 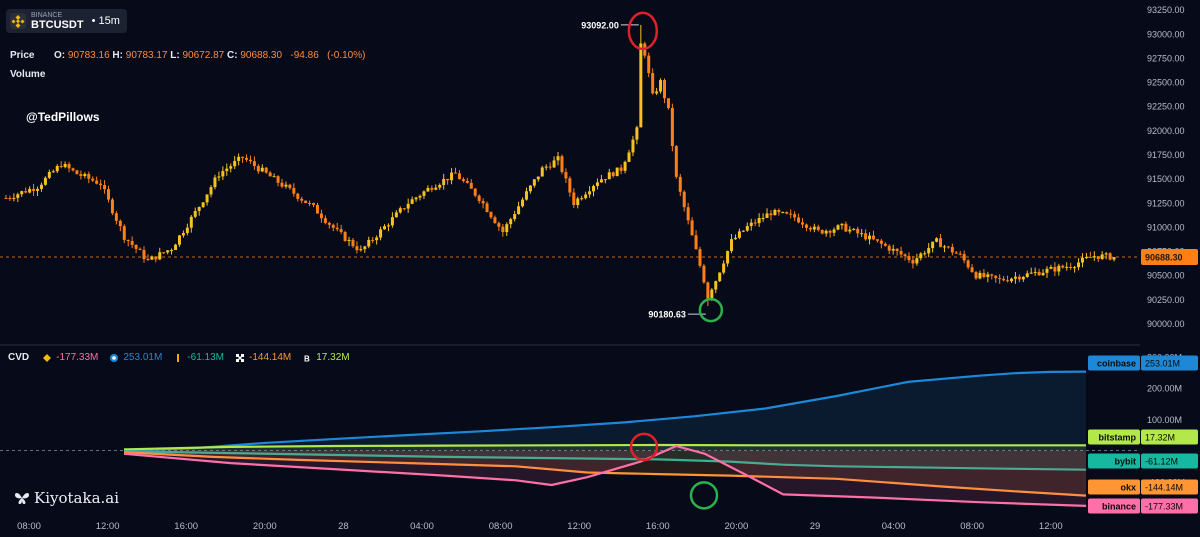 I want to click on series-value-text: -144.14M, so click(x=1164, y=488).